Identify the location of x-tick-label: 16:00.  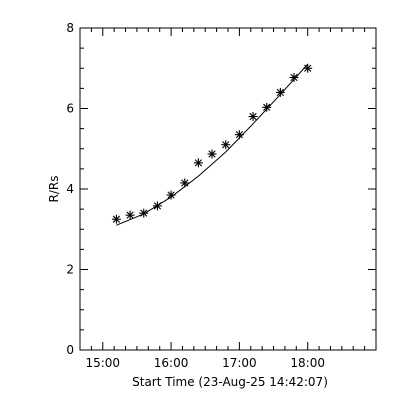
(171, 363).